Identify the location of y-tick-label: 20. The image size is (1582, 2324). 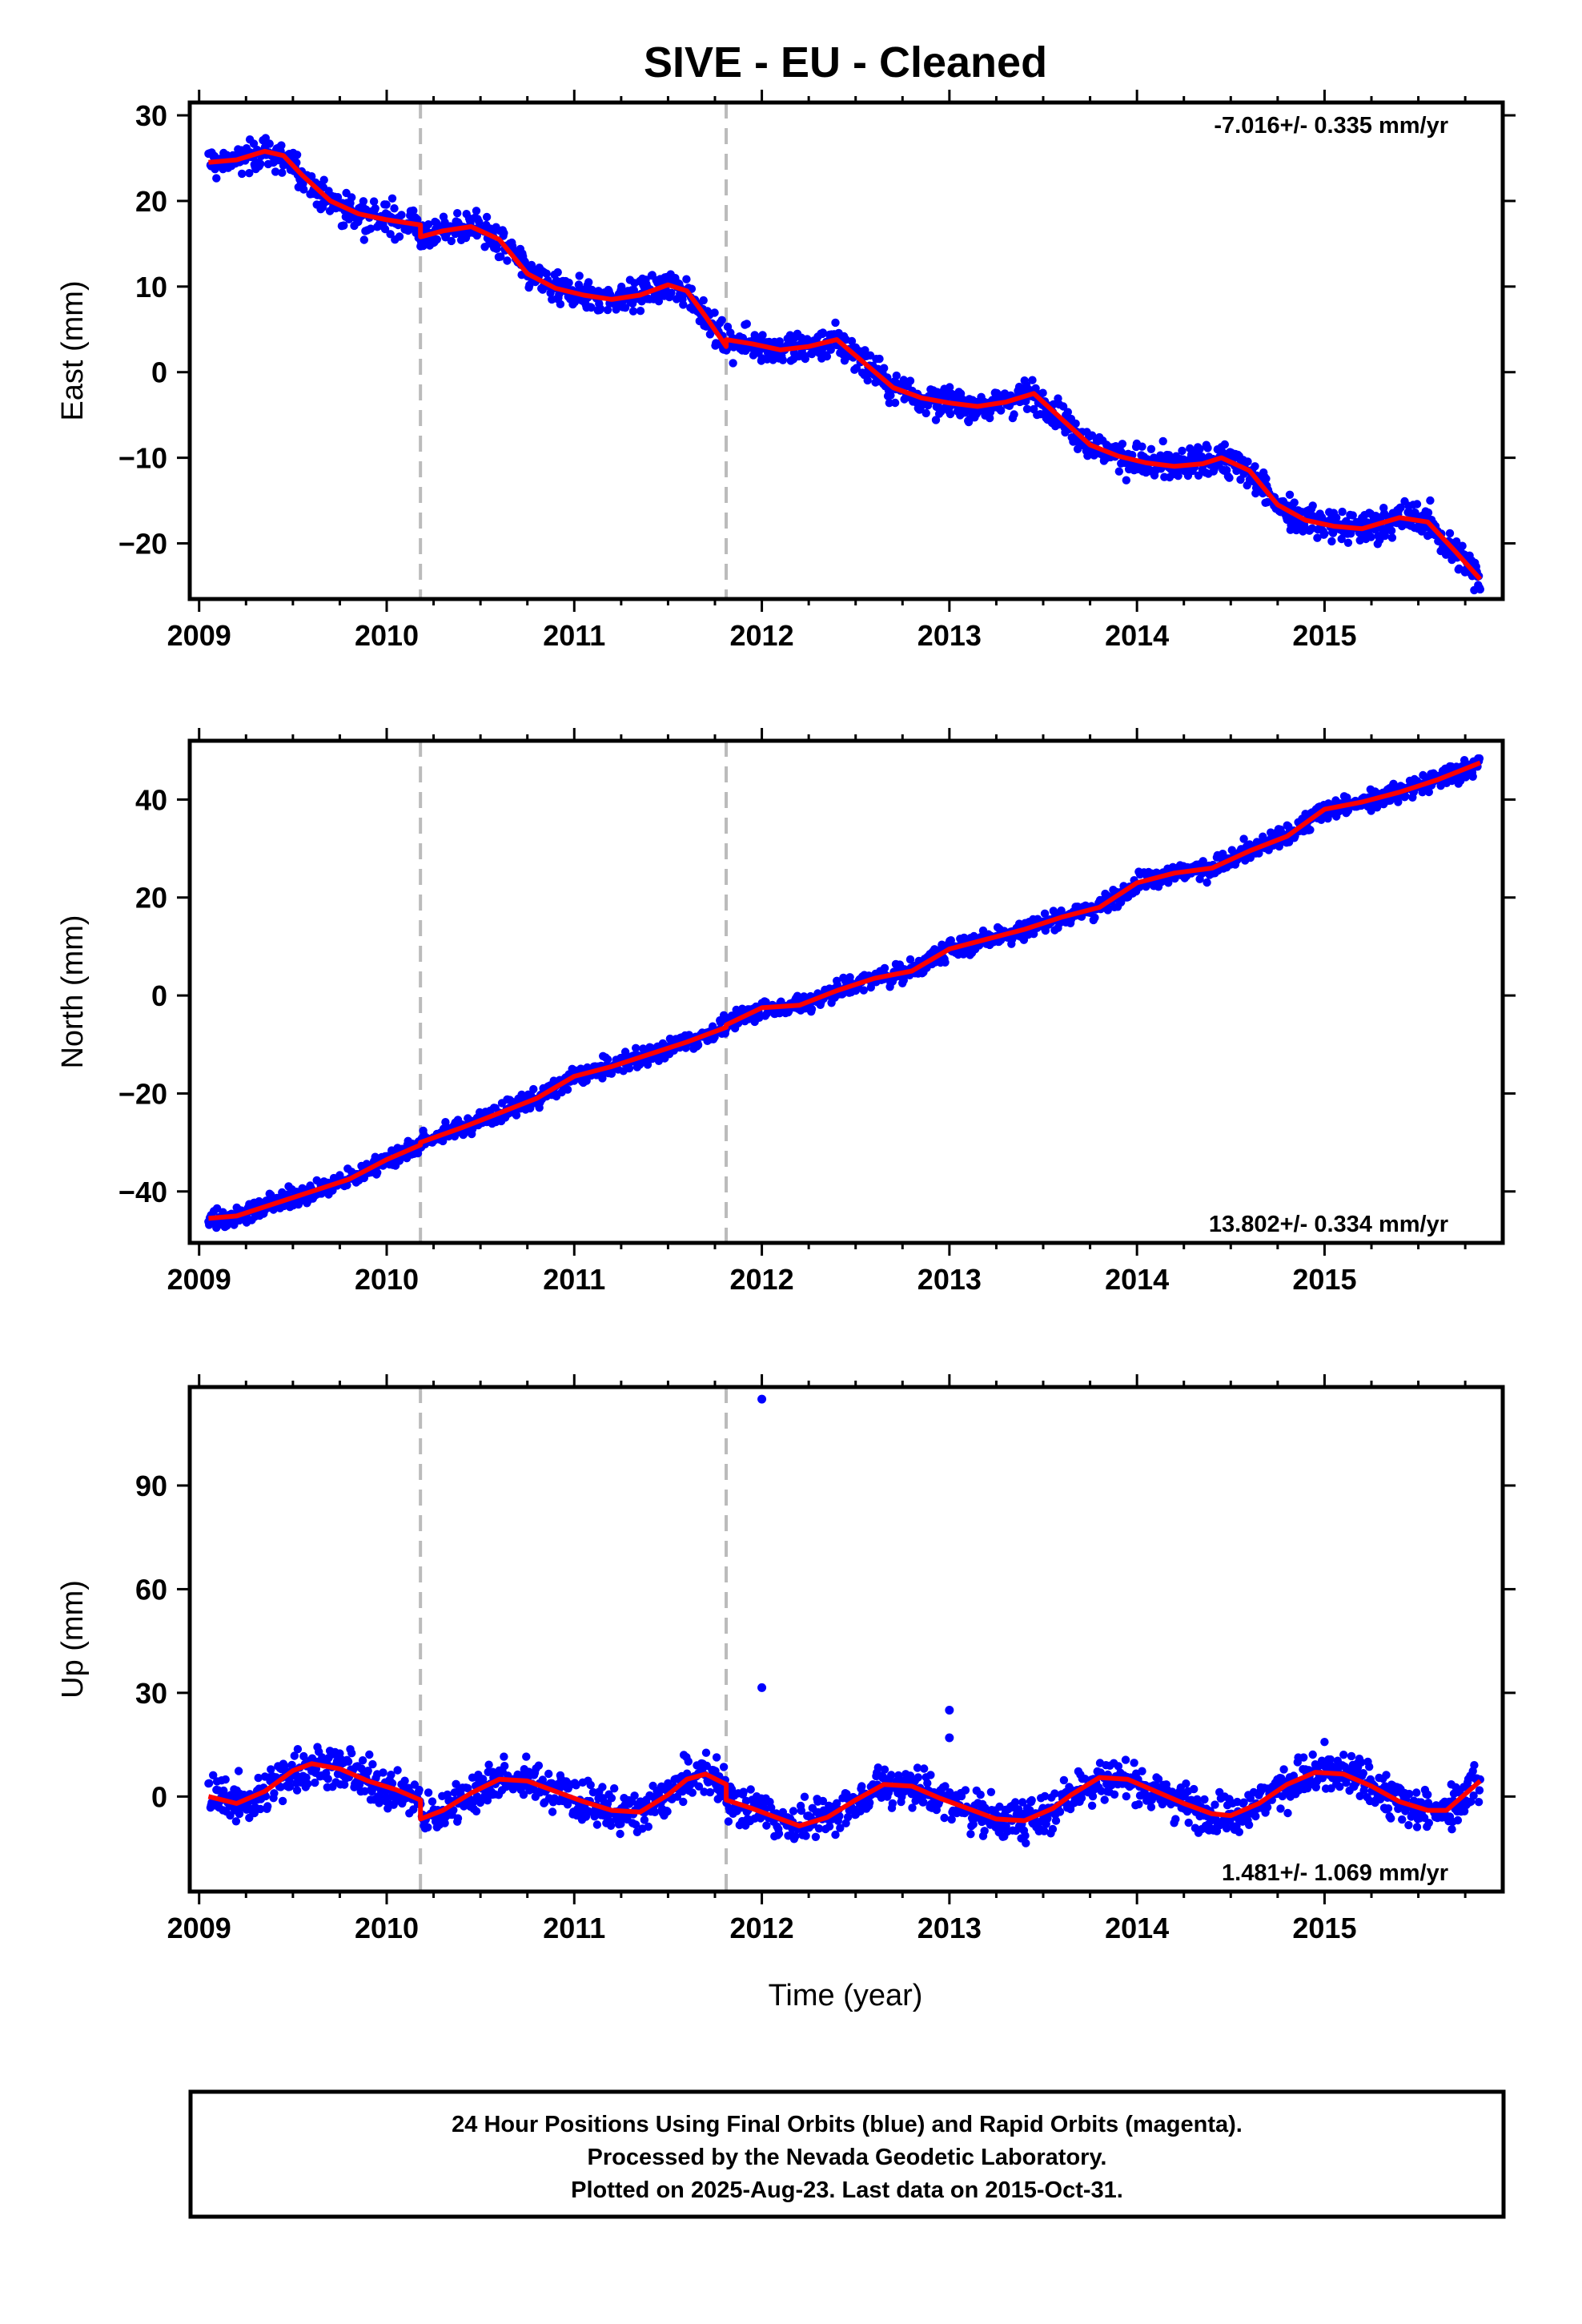
(151, 898).